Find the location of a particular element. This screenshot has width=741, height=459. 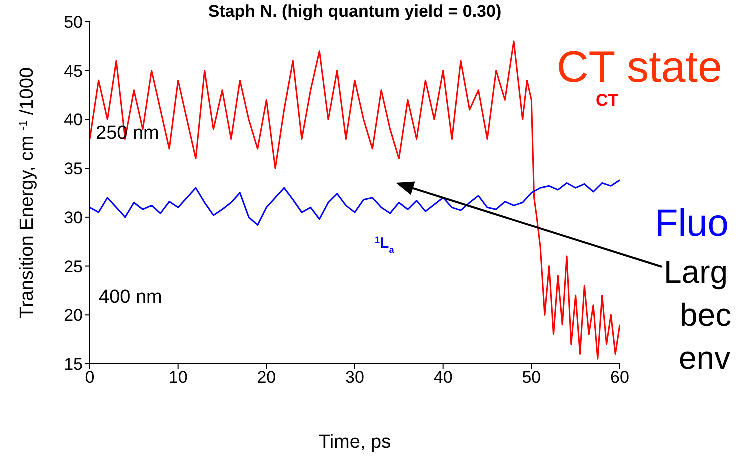

annotation: 400 nm is located at coordinates (130, 297).